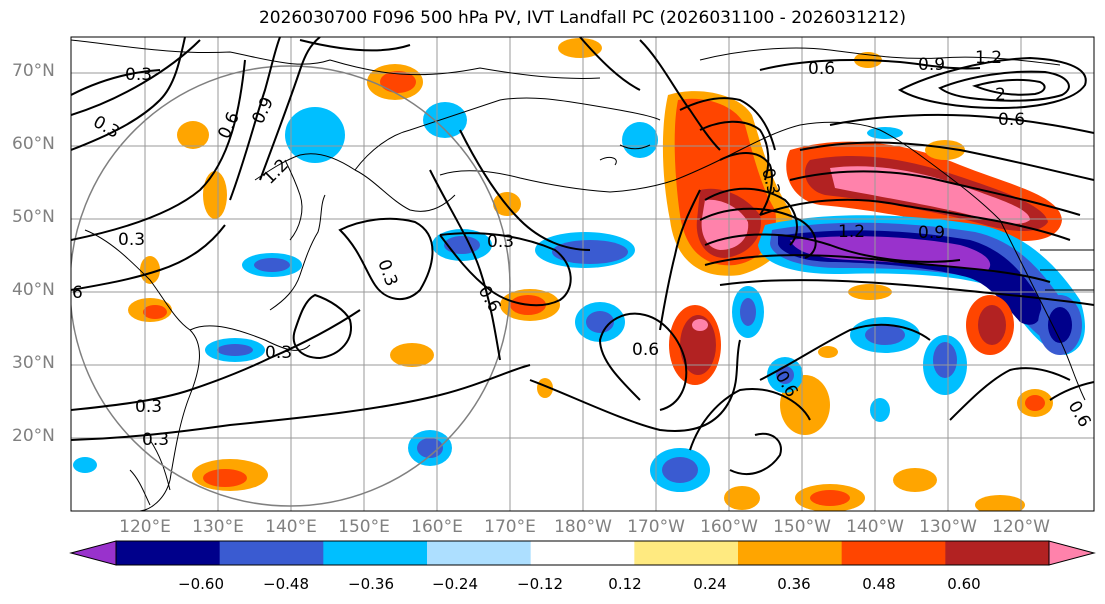 Image resolution: width=1105 pixels, height=604 pixels. I want to click on contour-label: 6, so click(77, 293).